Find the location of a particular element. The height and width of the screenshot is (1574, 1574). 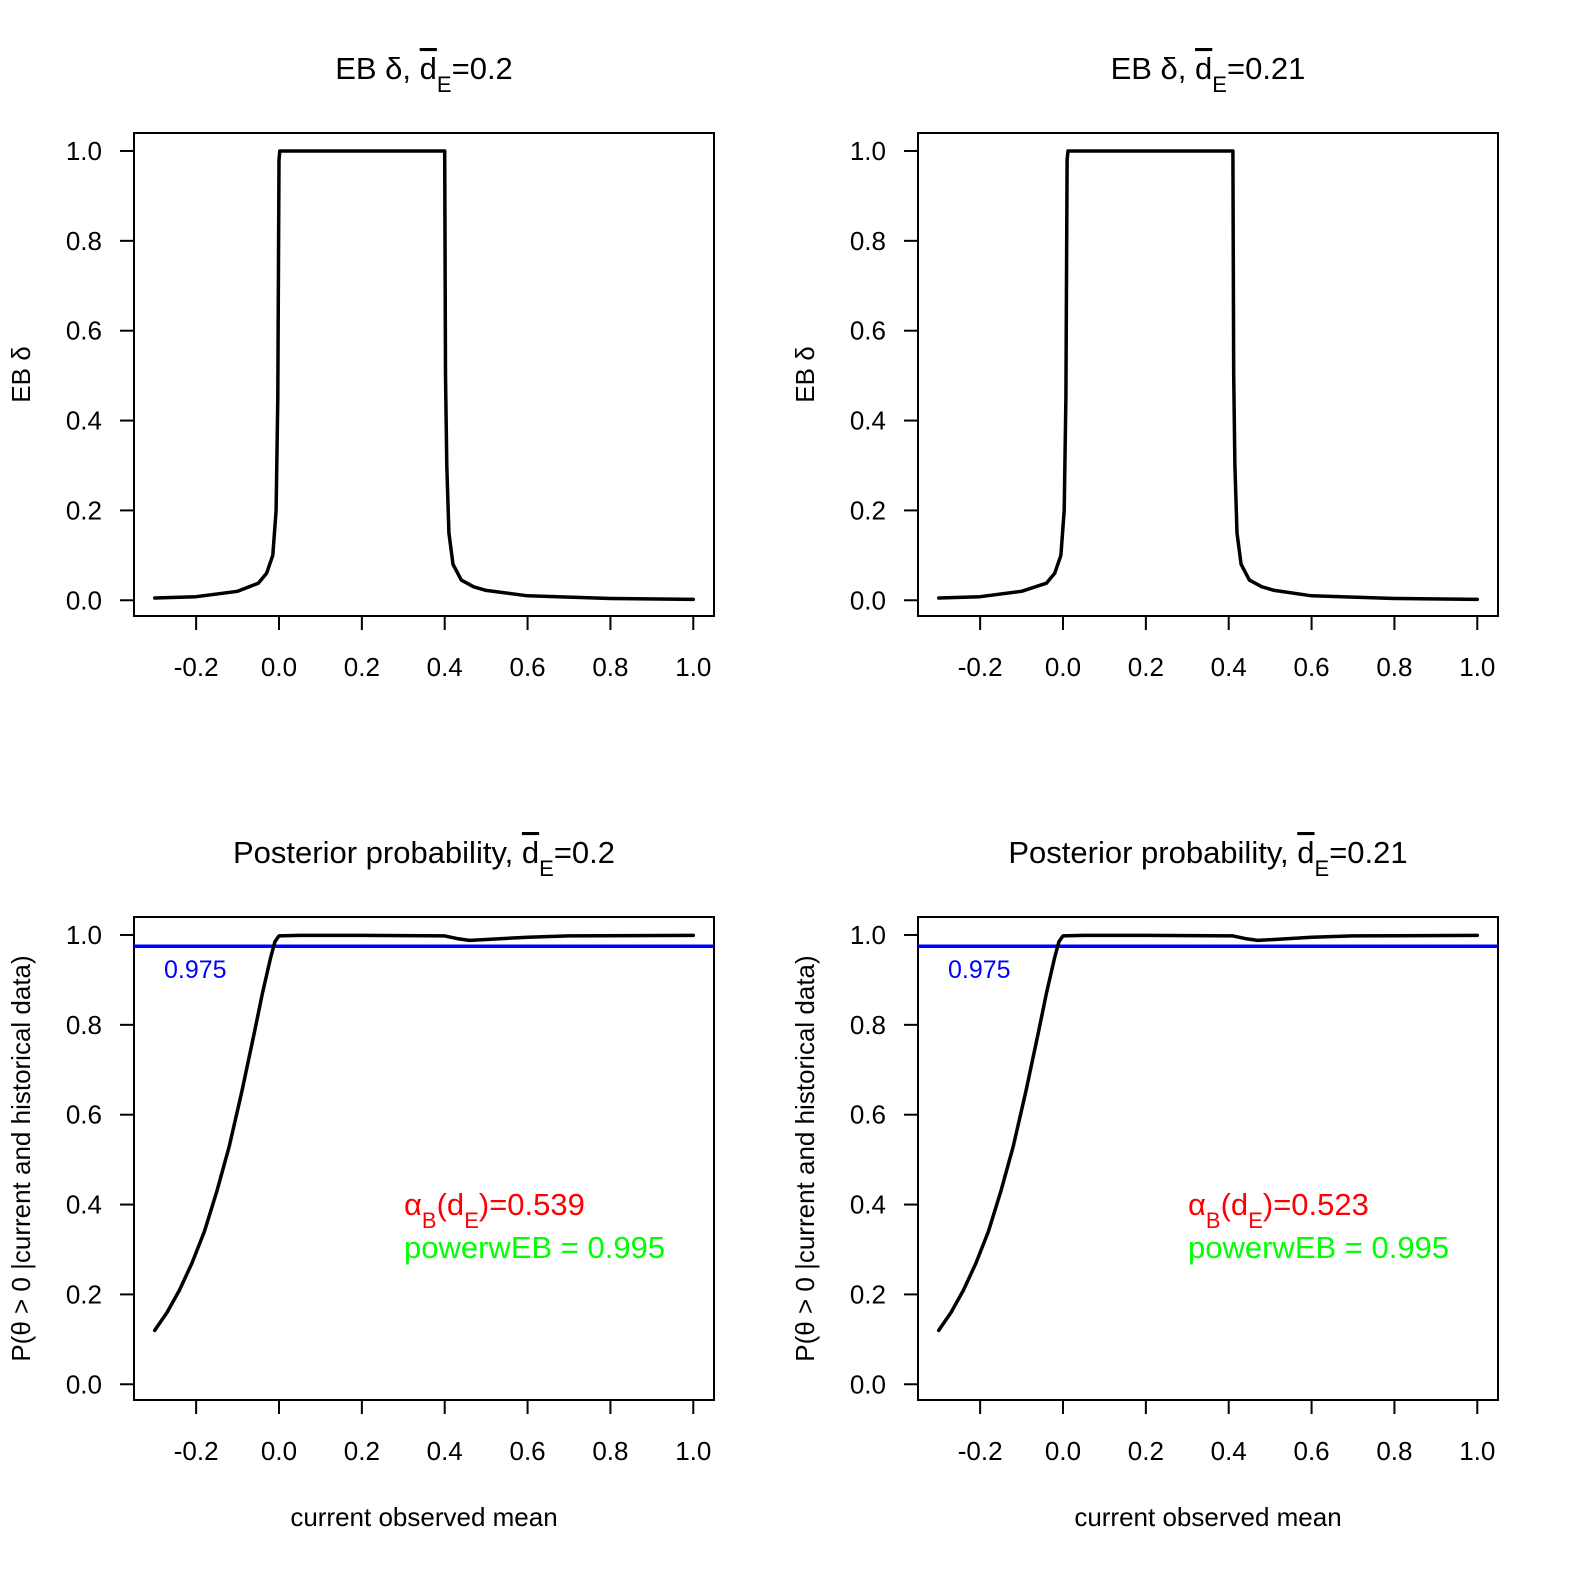

alpha-value: )=0.539 is located at coordinates (532, 1204).